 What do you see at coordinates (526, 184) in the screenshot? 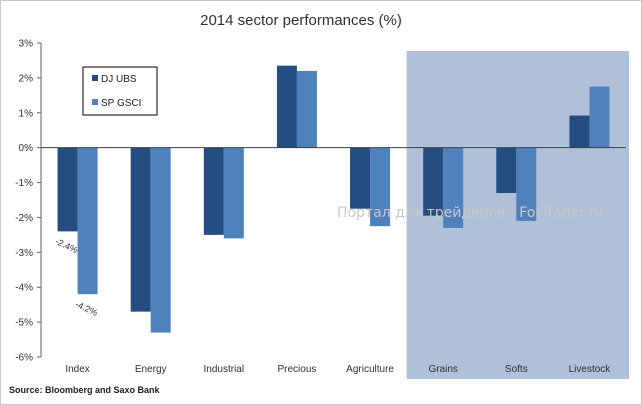
I see `bar-softs-sp-gsci` at bounding box center [526, 184].